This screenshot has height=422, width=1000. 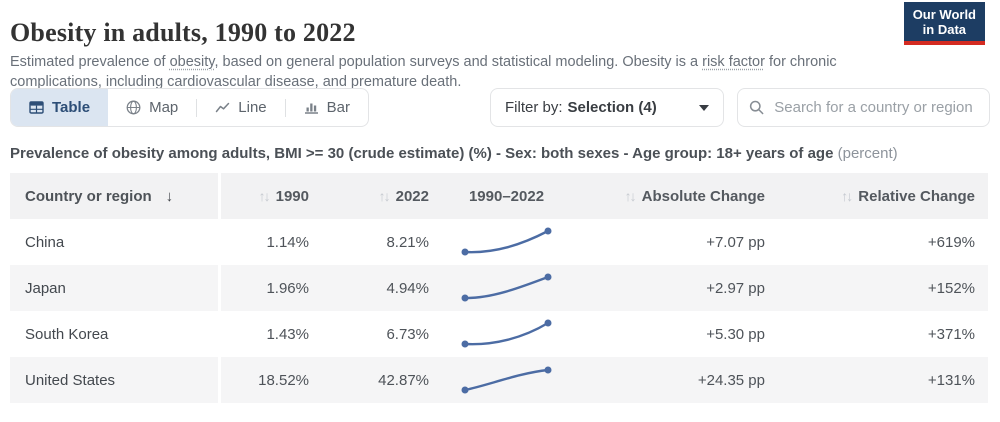 What do you see at coordinates (223, 107) in the screenshot?
I see `line-chart-icon` at bounding box center [223, 107].